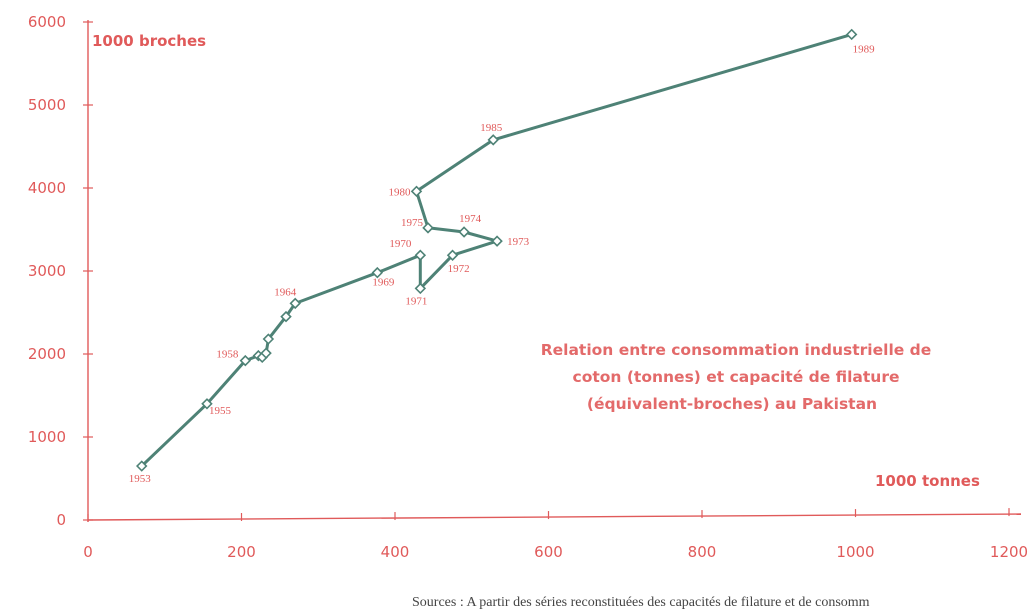  What do you see at coordinates (554, 517) in the screenshot?
I see `x-axis-line` at bounding box center [554, 517].